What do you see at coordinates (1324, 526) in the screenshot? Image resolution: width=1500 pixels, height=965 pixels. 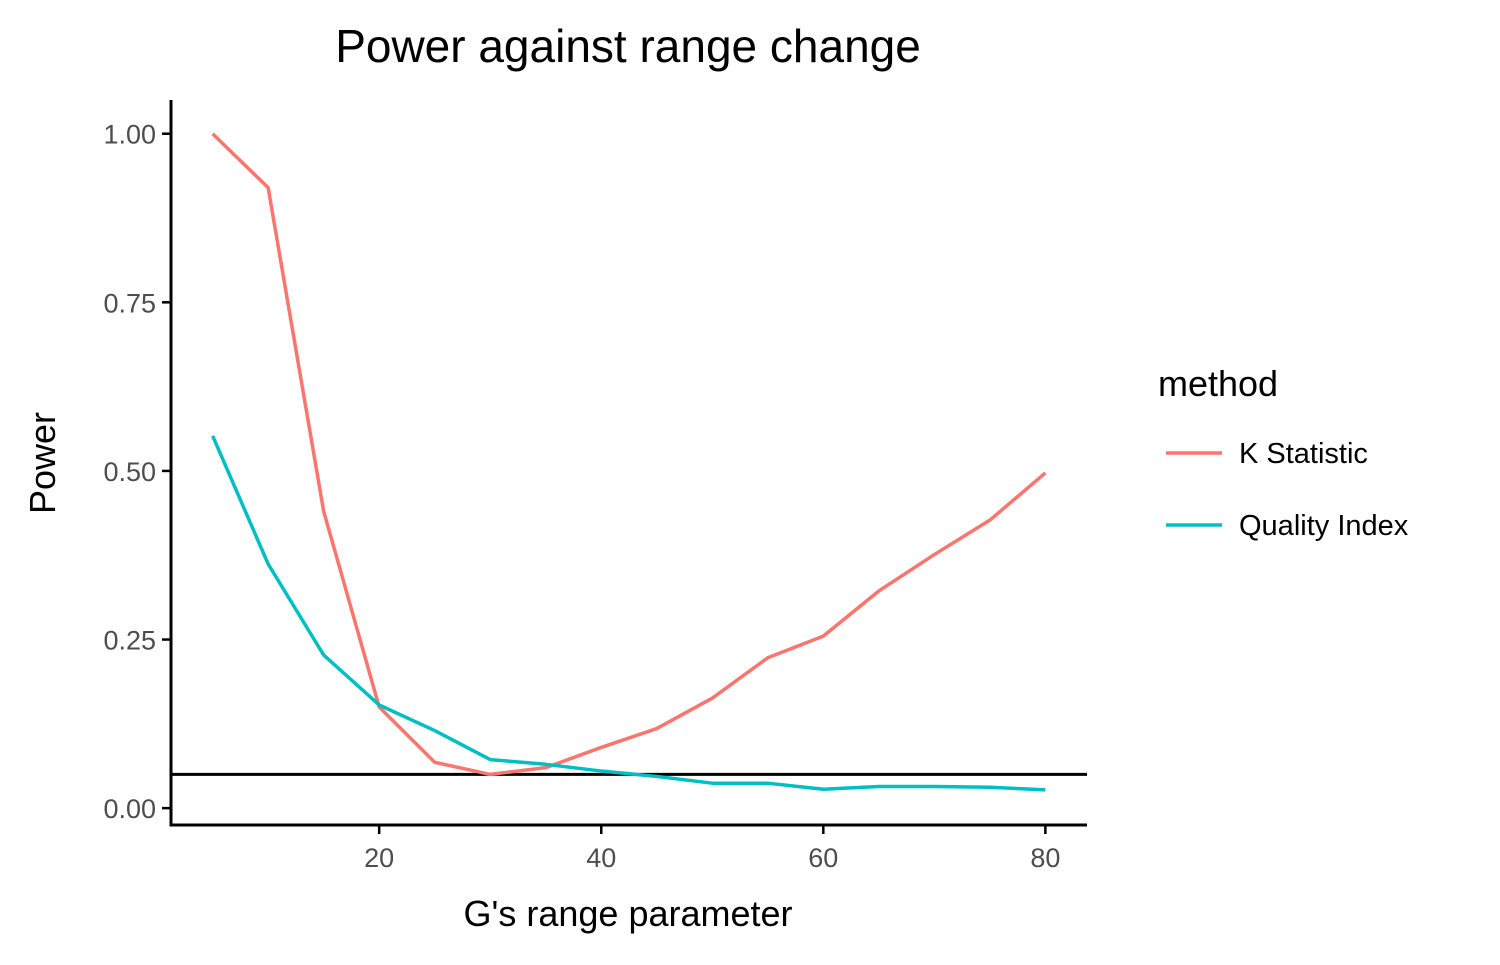 I see `legend-label-quality-index: Quality Index` at bounding box center [1324, 526].